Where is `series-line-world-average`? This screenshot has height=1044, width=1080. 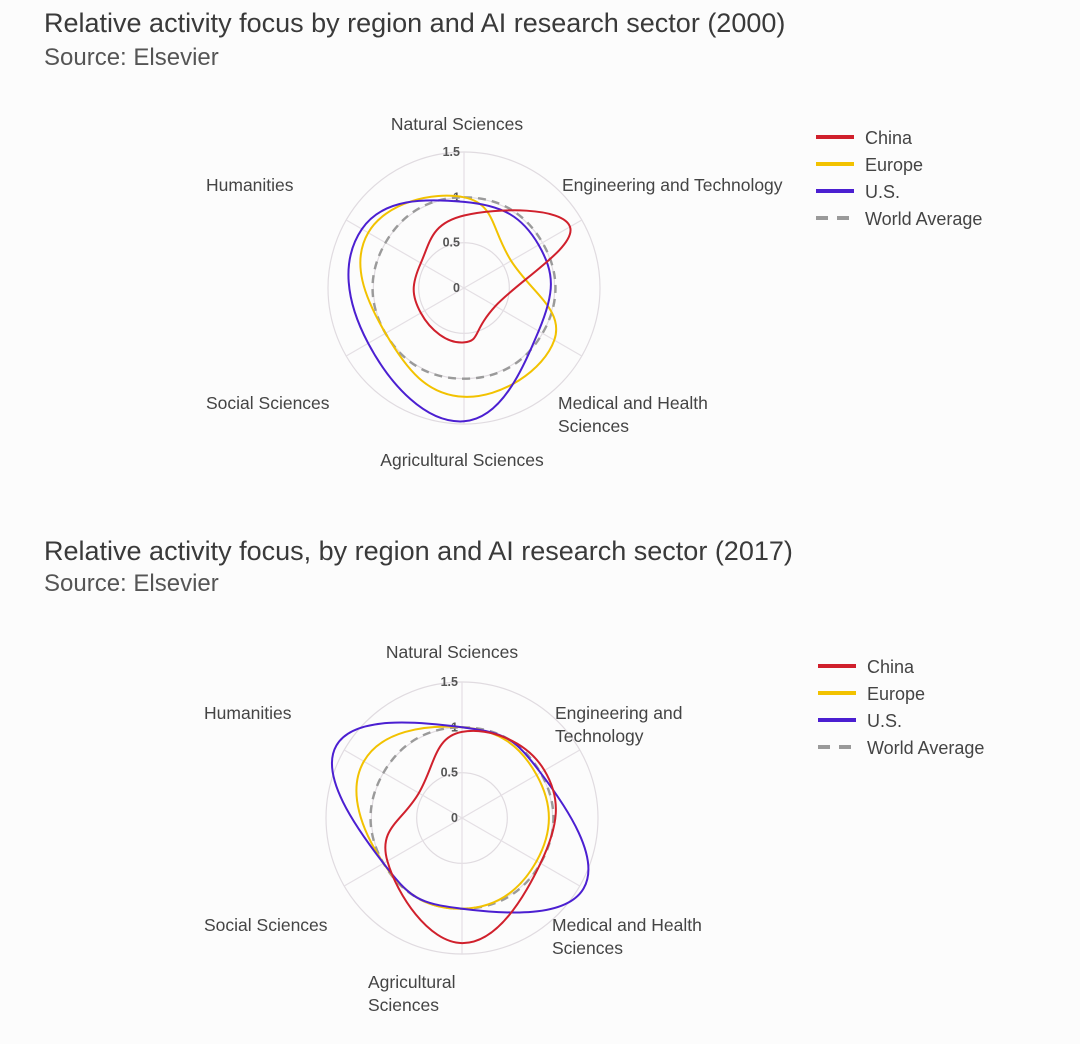
series-line-world-average is located at coordinates (464, 288).